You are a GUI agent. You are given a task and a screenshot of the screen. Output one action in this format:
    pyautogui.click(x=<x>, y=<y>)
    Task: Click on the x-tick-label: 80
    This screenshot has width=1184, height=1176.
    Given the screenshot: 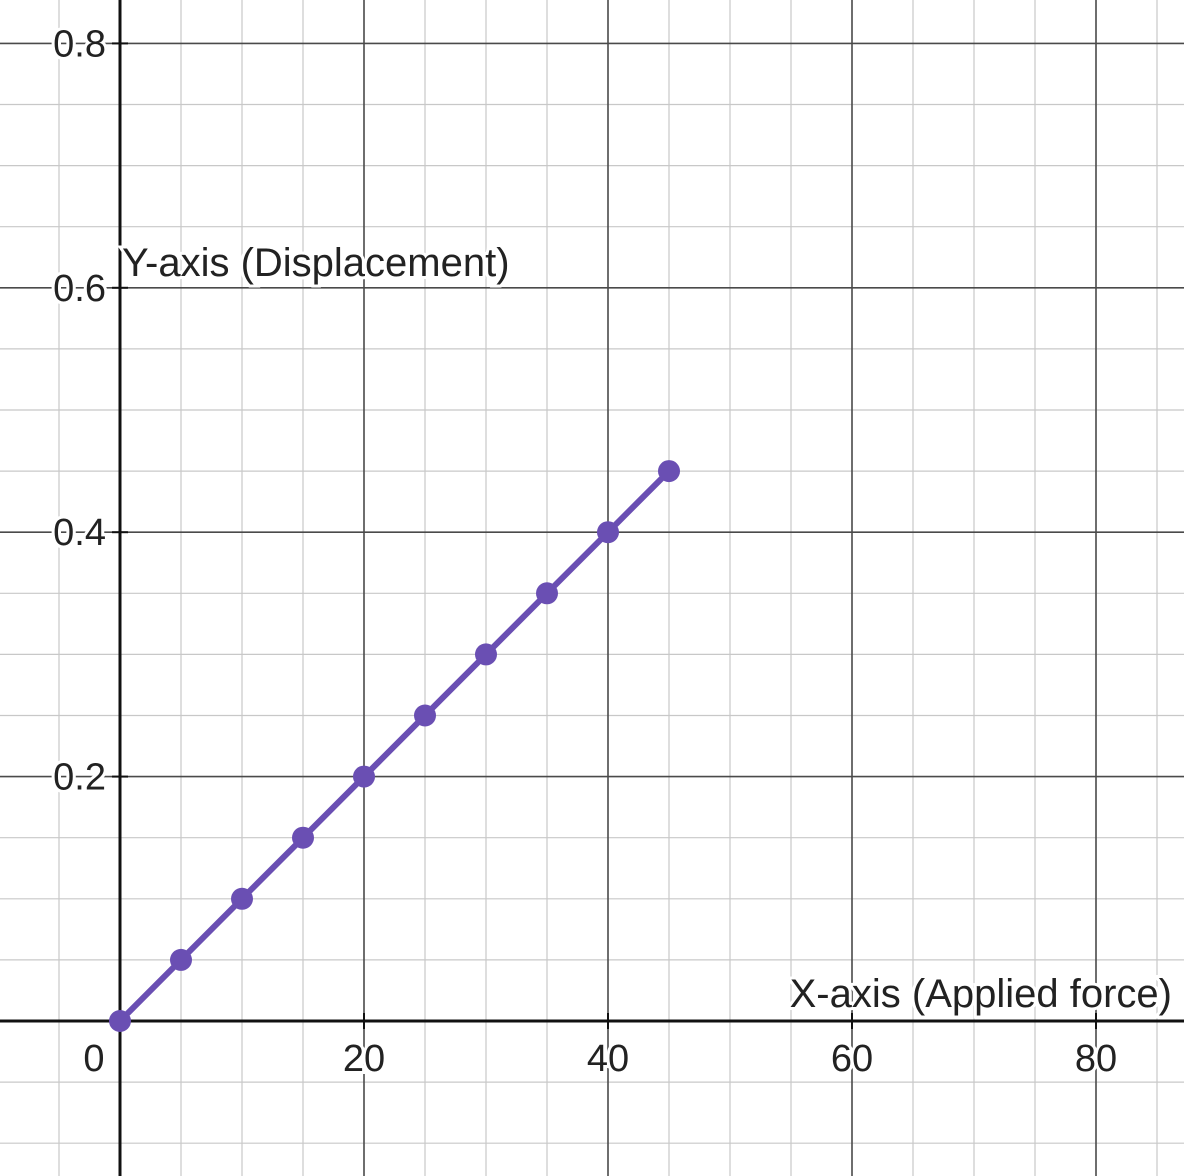 What is the action you would take?
    pyautogui.click(x=1096, y=1059)
    